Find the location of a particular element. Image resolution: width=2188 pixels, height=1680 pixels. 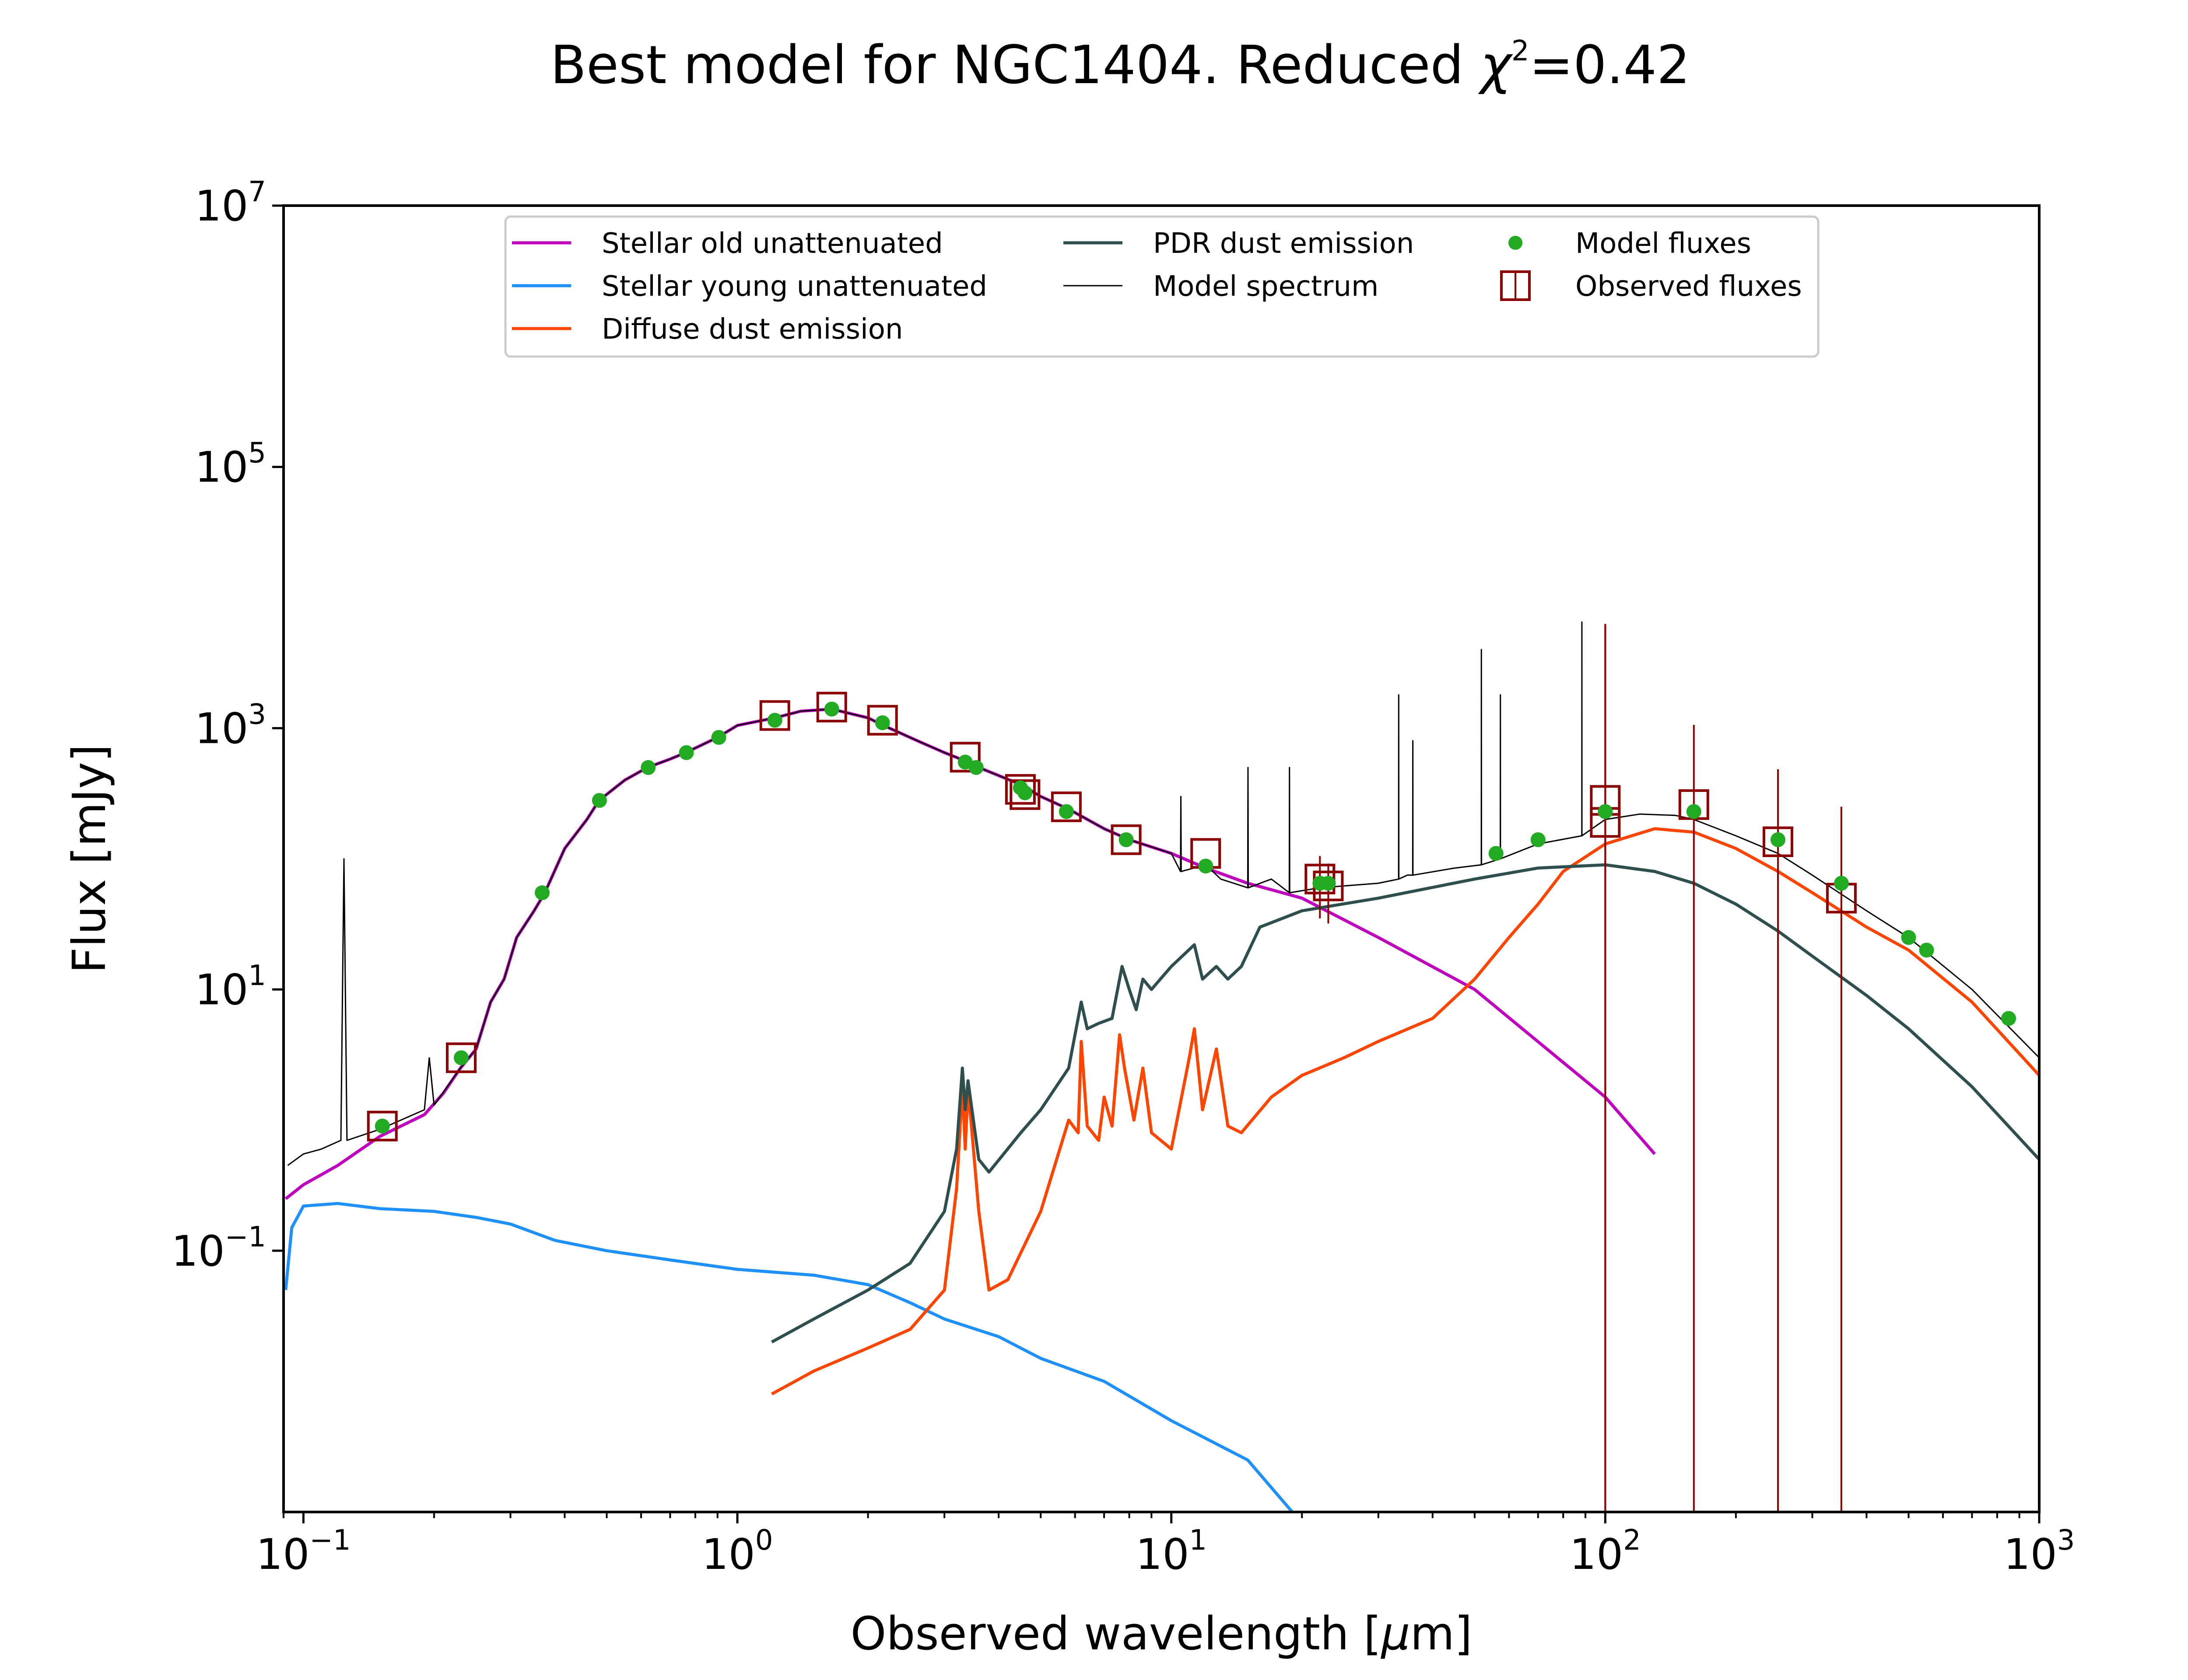

x-tick-label: 10³ is located at coordinates (2040, 1551).